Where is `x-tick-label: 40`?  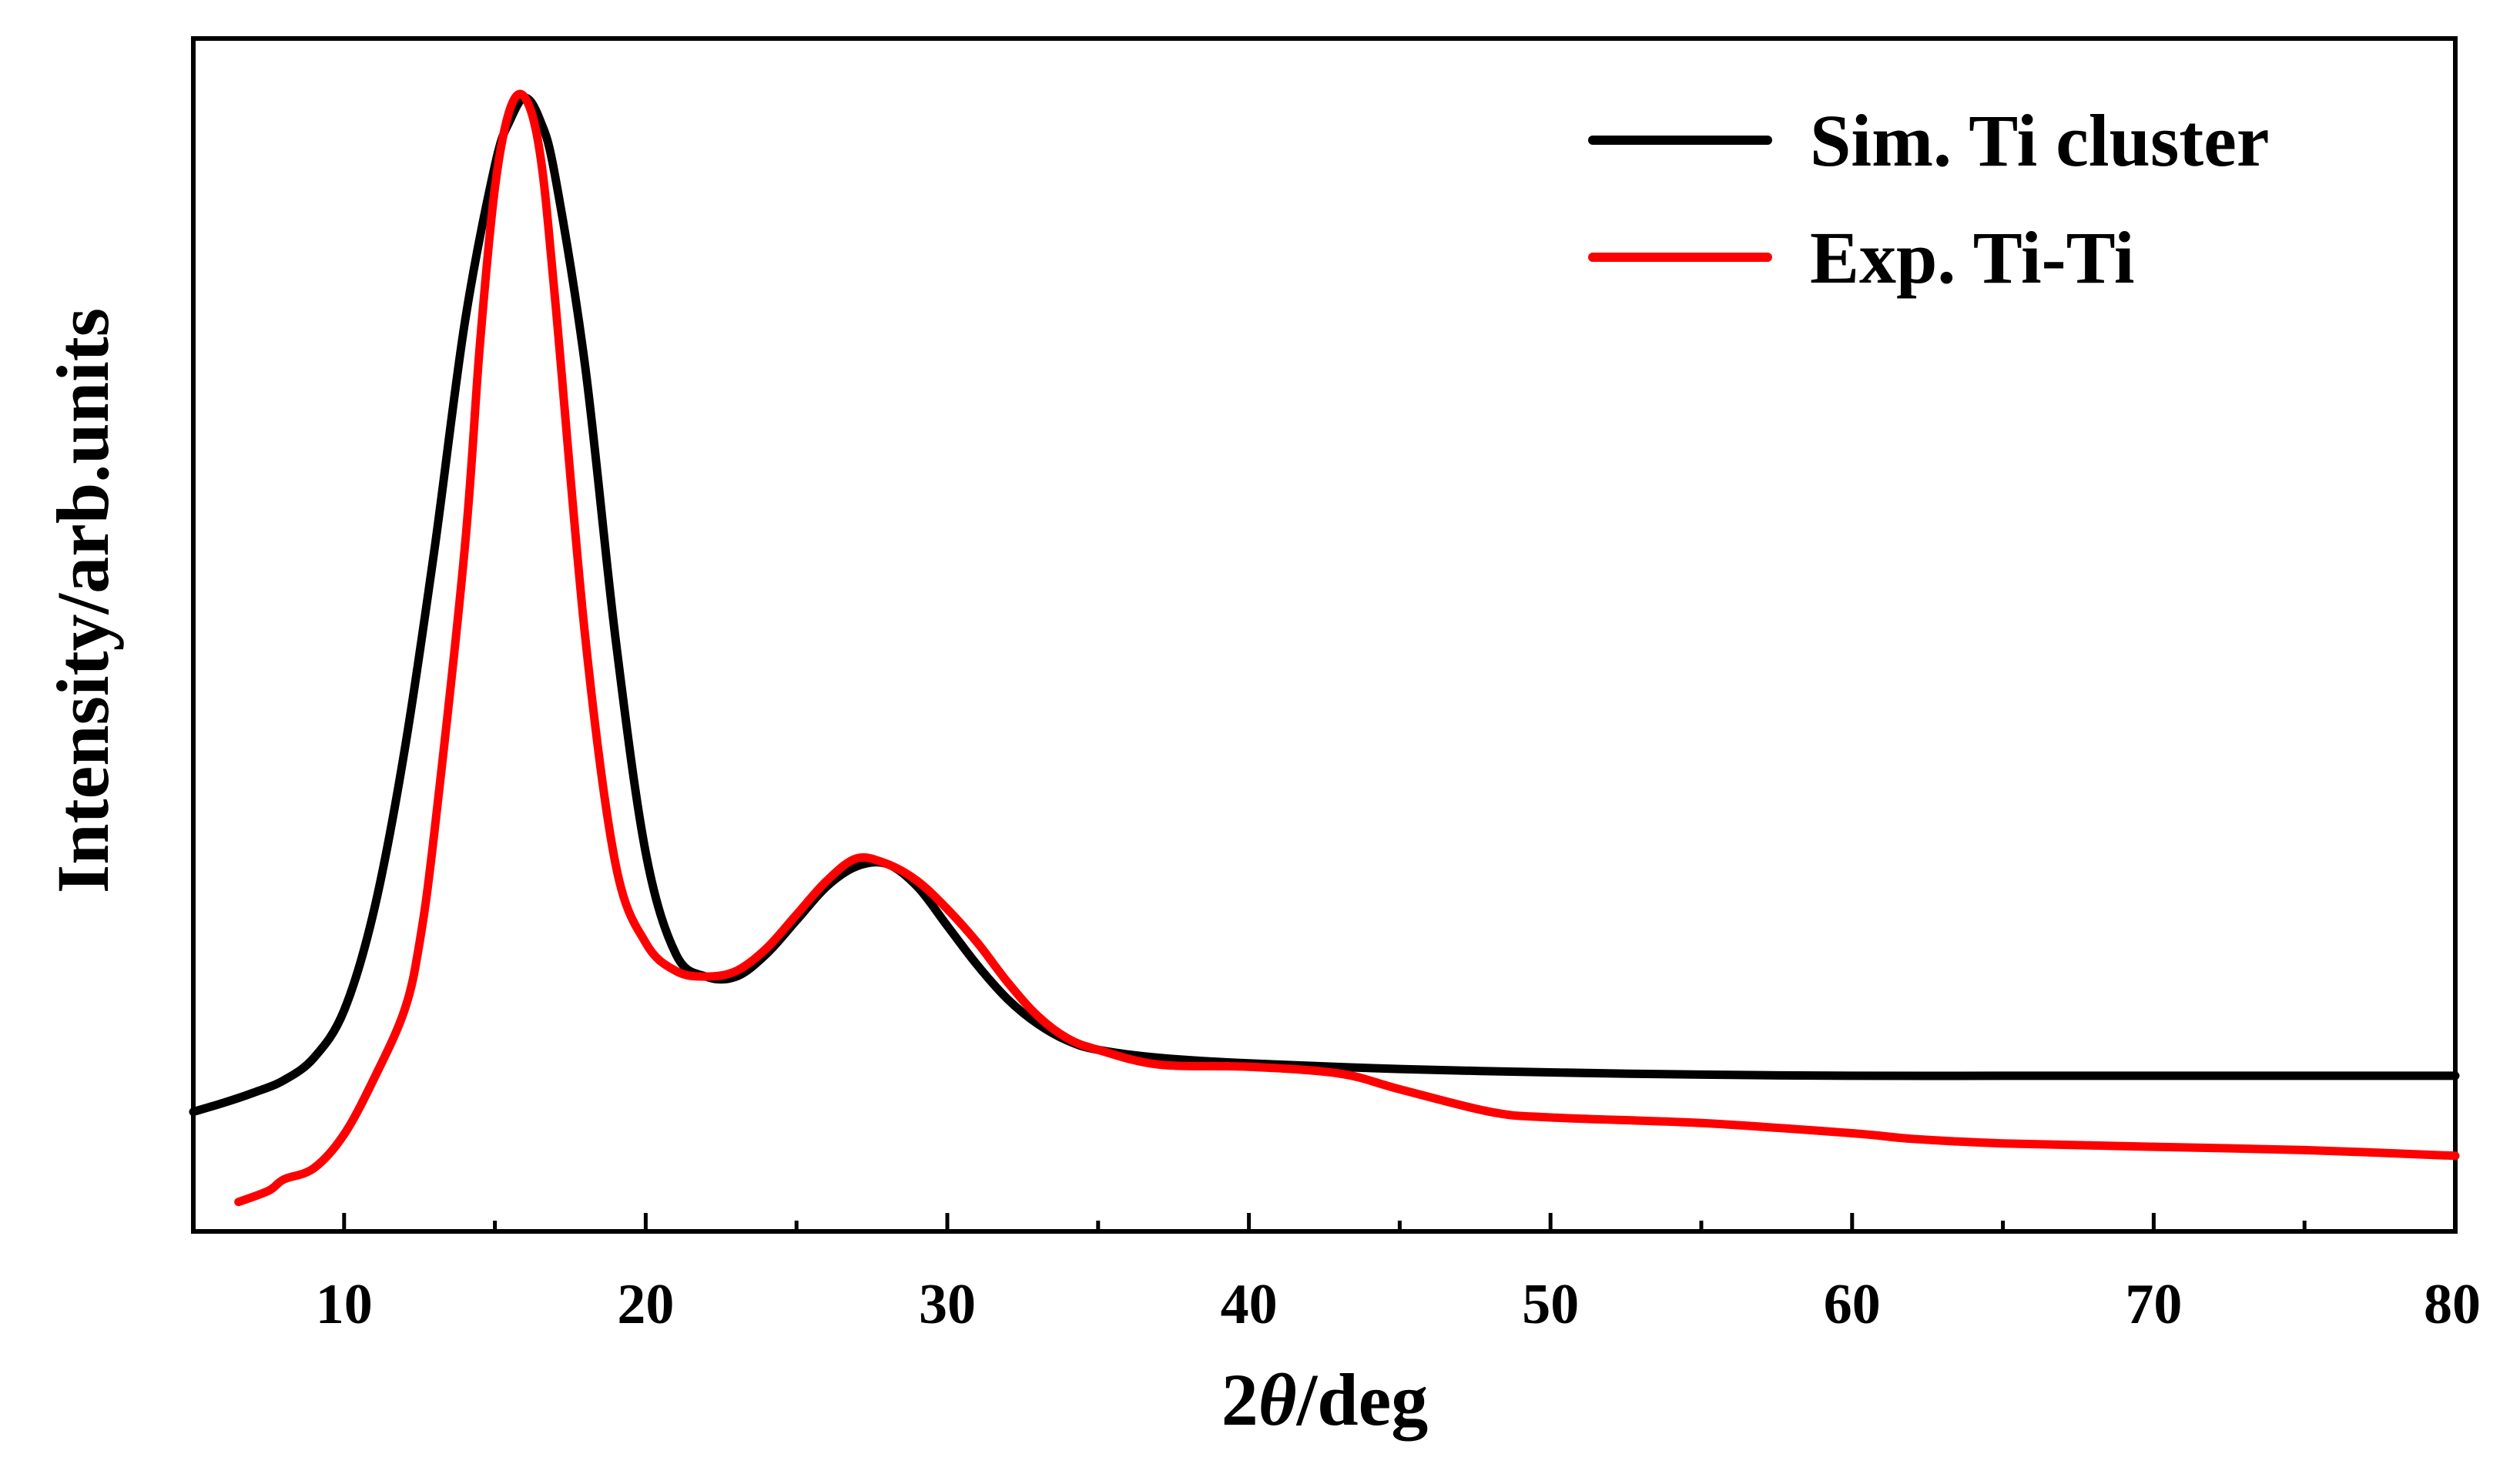
x-tick-label: 40 is located at coordinates (1250, 1304).